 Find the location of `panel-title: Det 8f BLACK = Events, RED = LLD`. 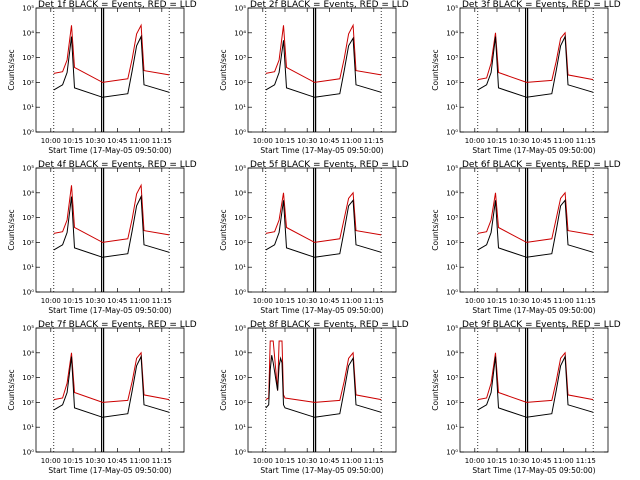

panel-title: Det 8f BLACK = Events, RED = LLD is located at coordinates (329, 325).